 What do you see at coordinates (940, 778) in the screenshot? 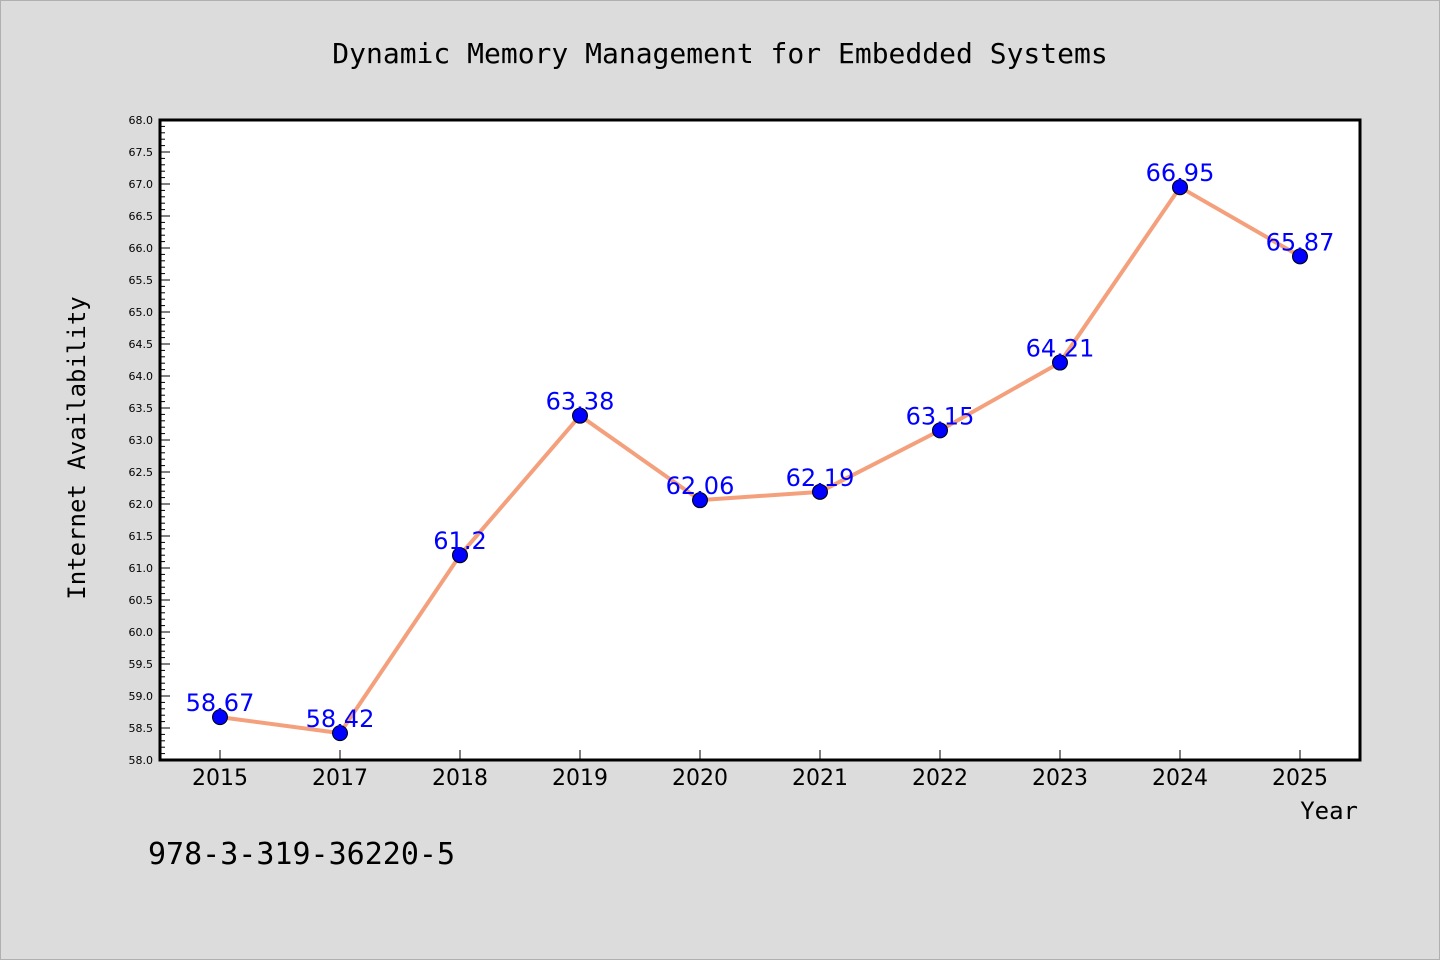
I see `x-tick-label: 2022` at bounding box center [940, 778].